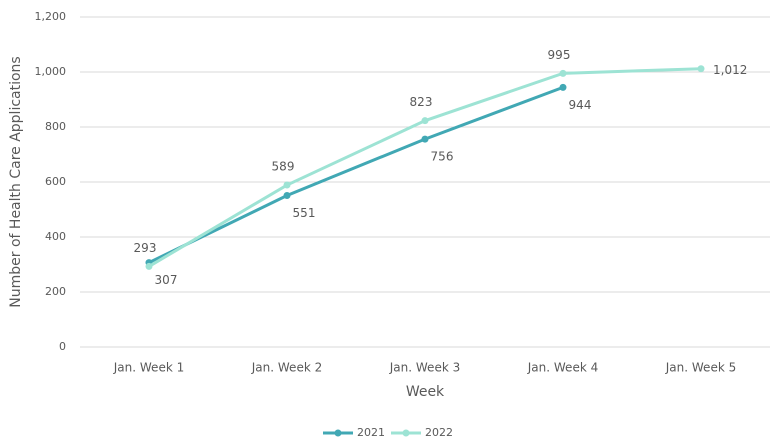 Image resolution: width=775 pixels, height=445 pixels. What do you see at coordinates (562, 368) in the screenshot?
I see `x-tick-label: Jan. Week 4` at bounding box center [562, 368].